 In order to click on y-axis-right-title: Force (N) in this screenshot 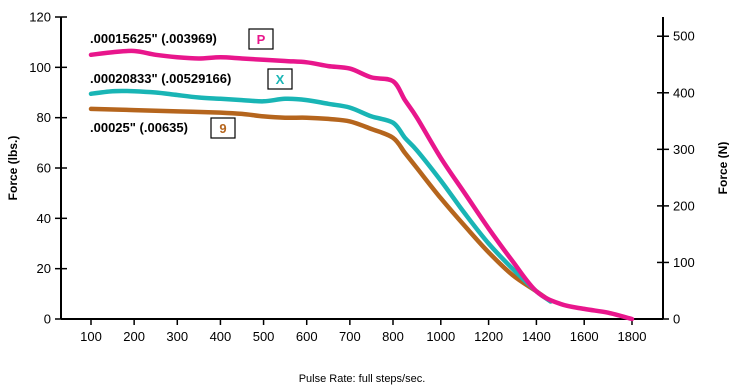, I will do `click(722, 168)`.